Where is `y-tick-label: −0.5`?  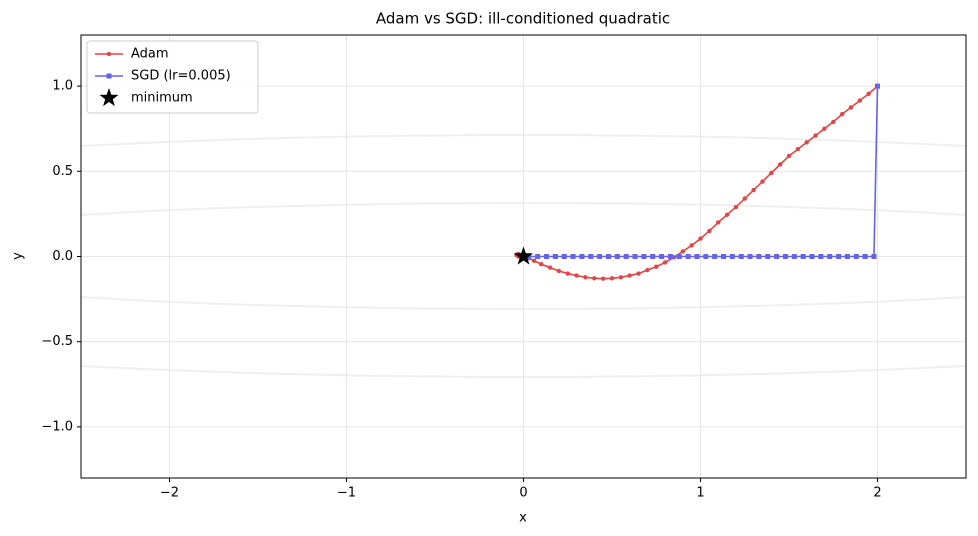
y-tick-label: −0.5 is located at coordinates (57, 341).